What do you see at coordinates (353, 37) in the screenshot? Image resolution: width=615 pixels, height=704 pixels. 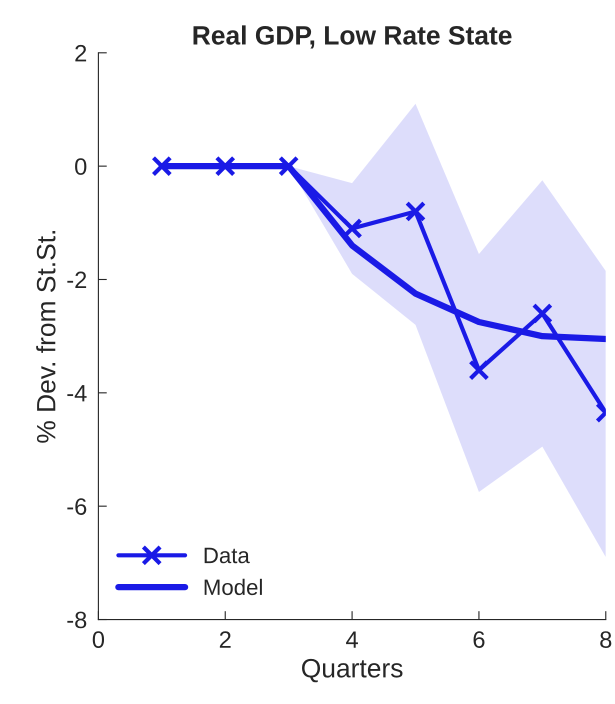 I see `chart-title: Real GDP, Low Rate State` at bounding box center [353, 37].